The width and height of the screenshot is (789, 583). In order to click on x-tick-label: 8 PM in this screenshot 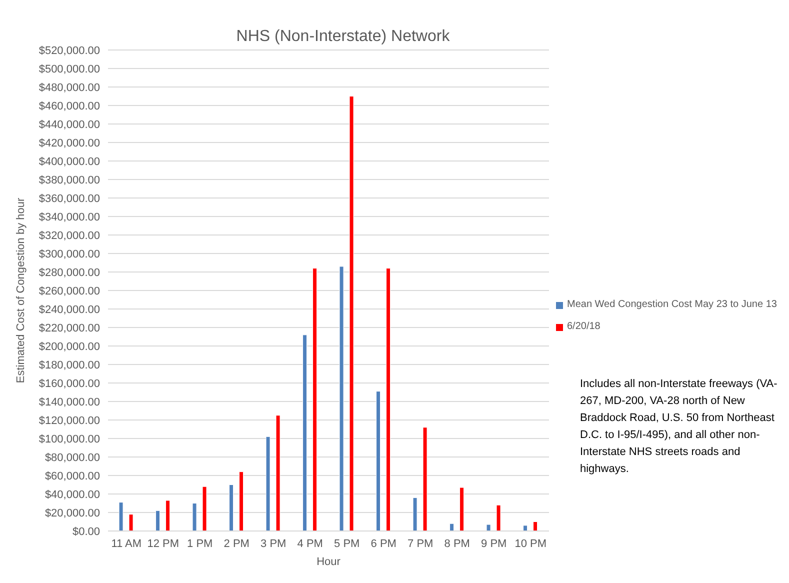, I will do `click(457, 544)`.